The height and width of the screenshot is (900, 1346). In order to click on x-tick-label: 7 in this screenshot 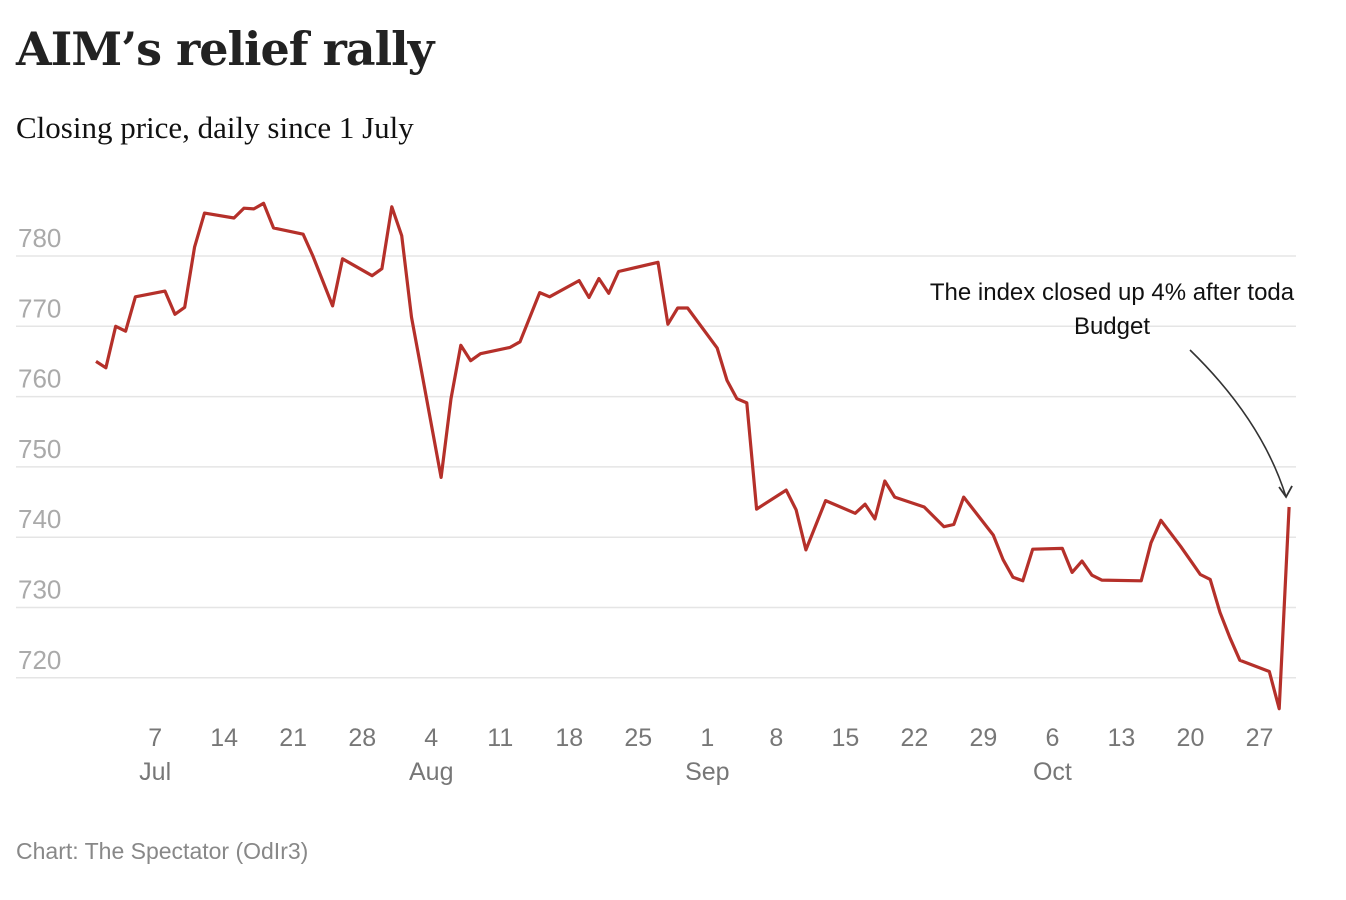, I will do `click(155, 738)`.